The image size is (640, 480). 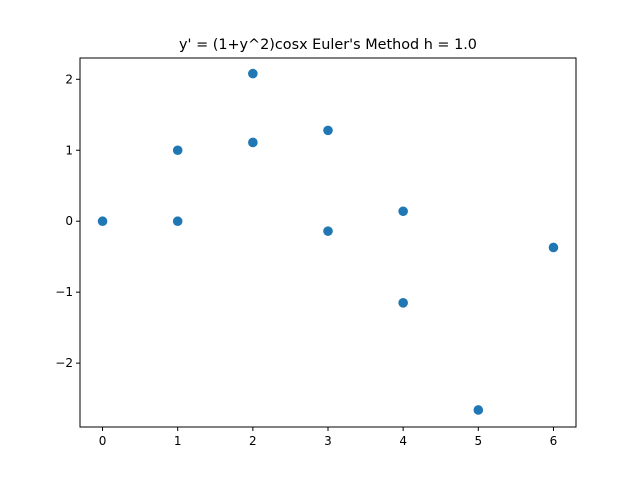 What do you see at coordinates (403, 441) in the screenshot?
I see `x-tick-label: 4` at bounding box center [403, 441].